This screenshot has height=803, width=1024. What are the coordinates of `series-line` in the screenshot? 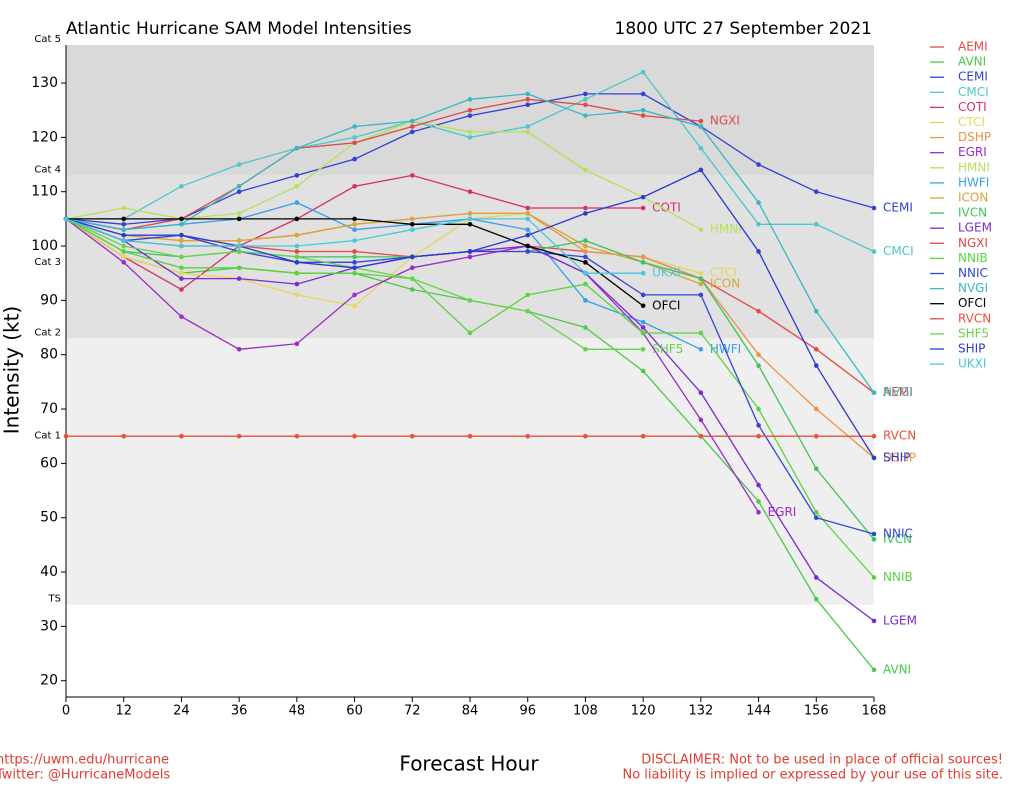 It's located at (383, 175).